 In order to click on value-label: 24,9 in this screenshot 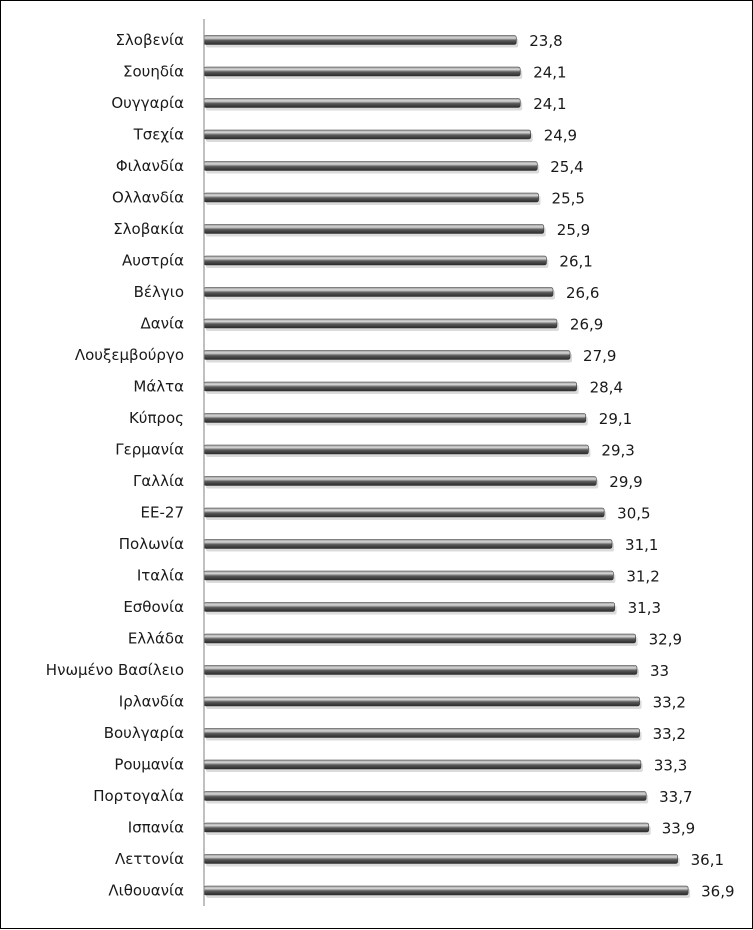, I will do `click(560, 136)`.